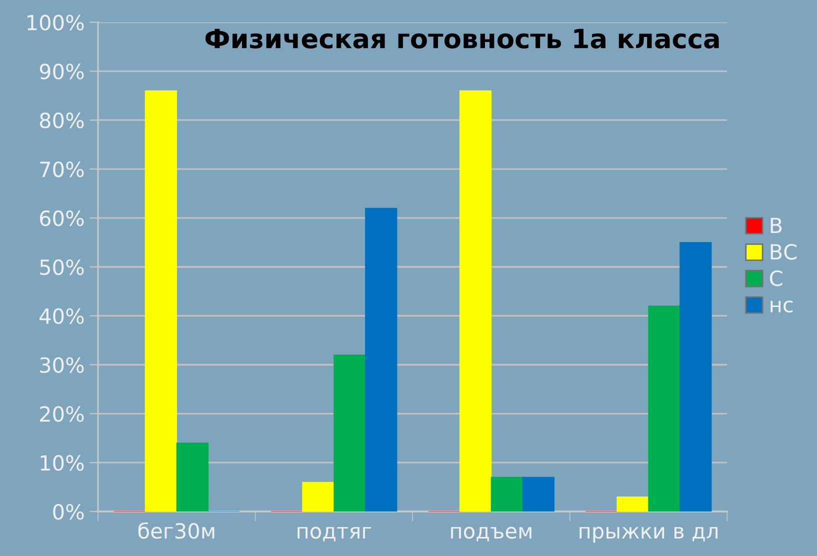  Describe the element at coordinates (462, 38) in the screenshot. I see `chart-title: Физическая готовность 1а класса` at that location.